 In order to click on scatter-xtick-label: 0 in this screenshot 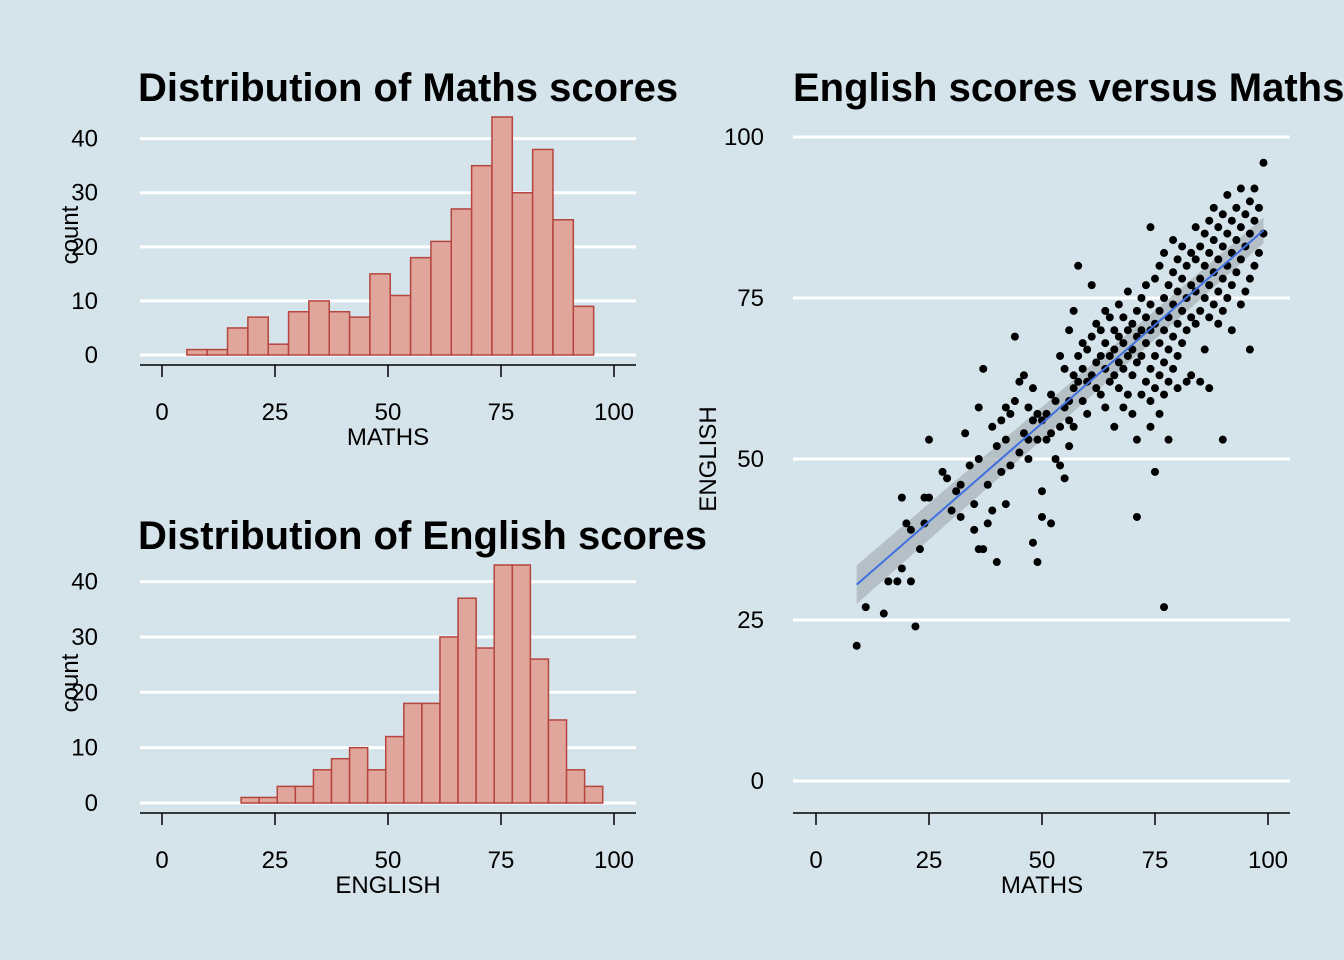, I will do `click(815, 860)`.